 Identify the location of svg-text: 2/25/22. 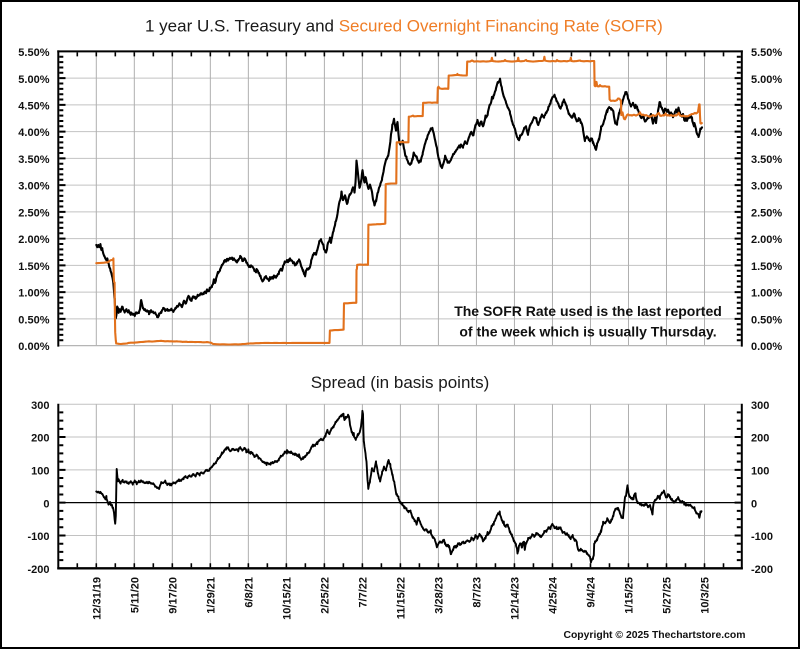
(326, 595).